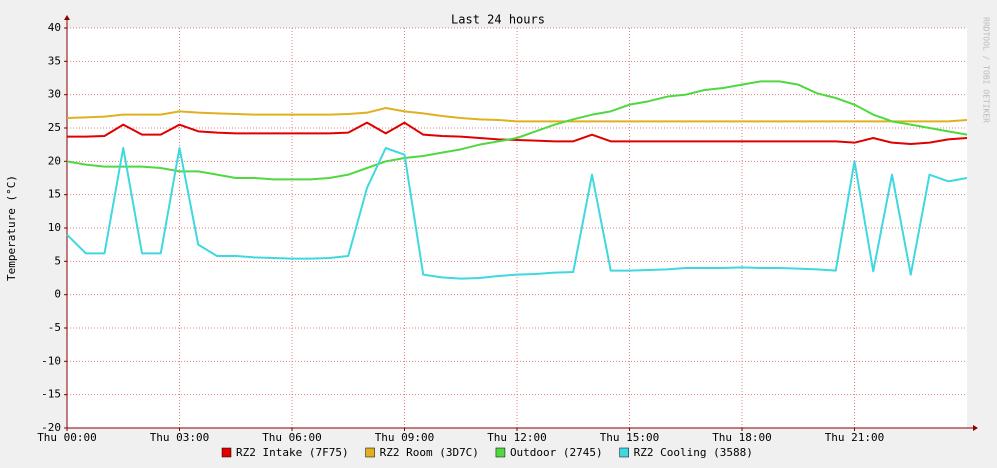 This screenshot has height=468, width=997. I want to click on legend-label: RZ2 Intake (7F75), so click(292, 452).